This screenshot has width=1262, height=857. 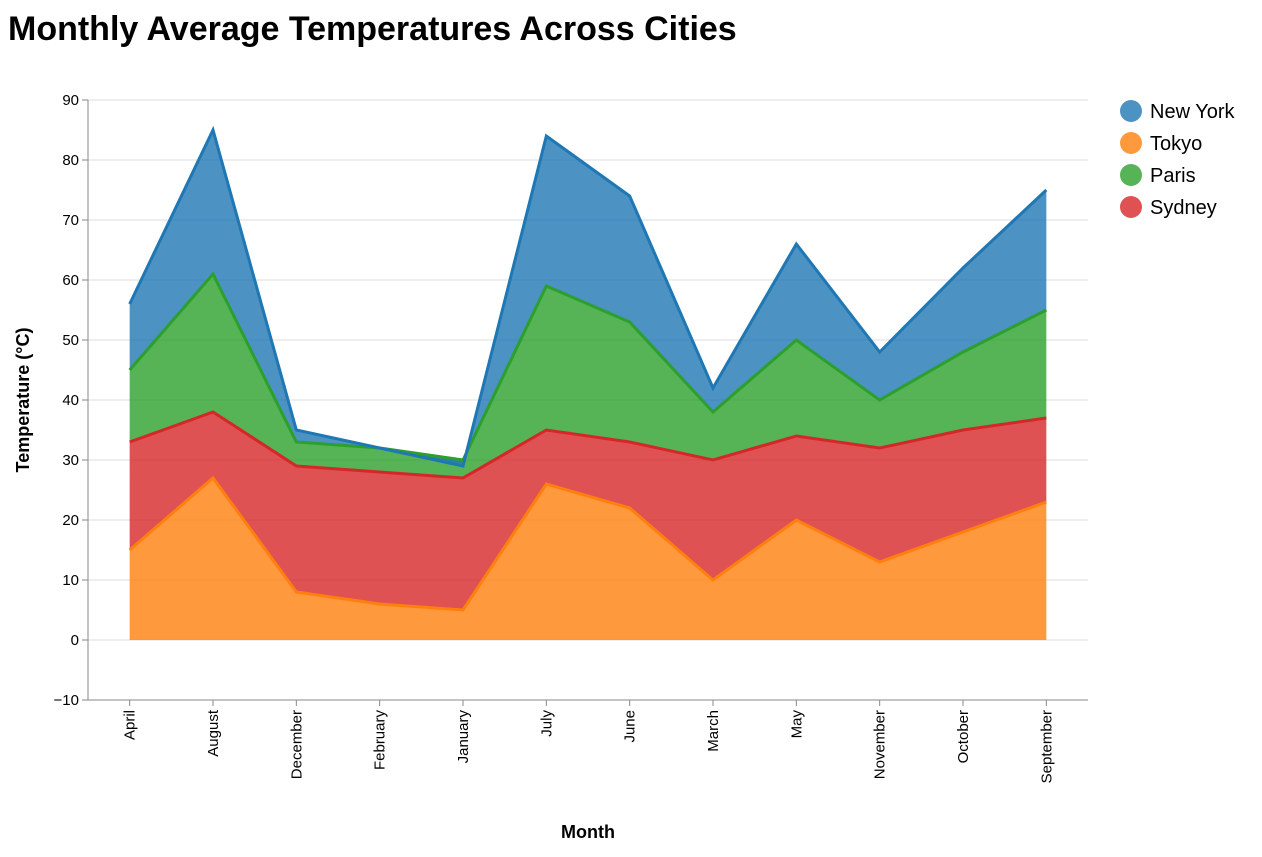 What do you see at coordinates (880, 744) in the screenshot?
I see `x-tick-label: November` at bounding box center [880, 744].